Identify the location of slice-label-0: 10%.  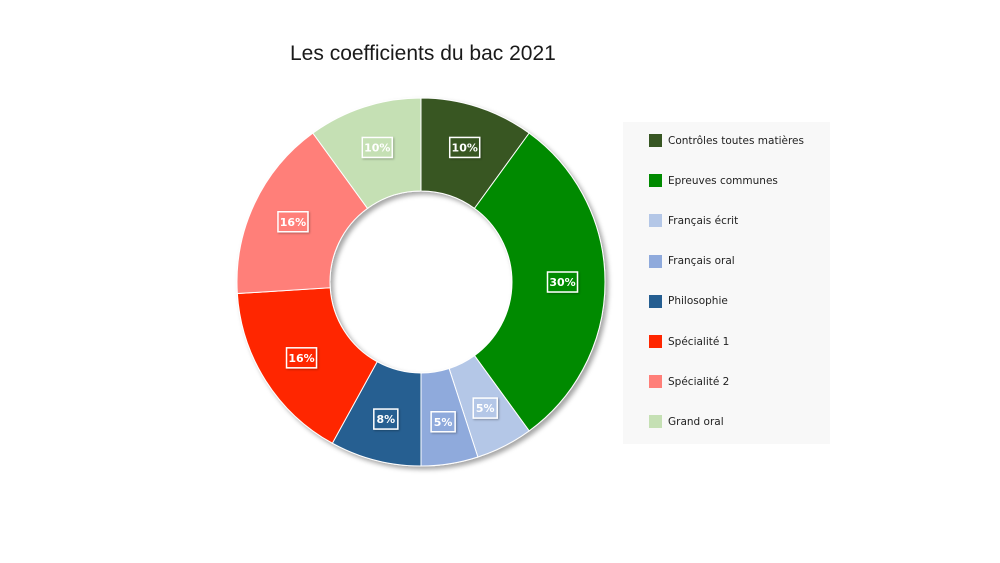
(464, 147).